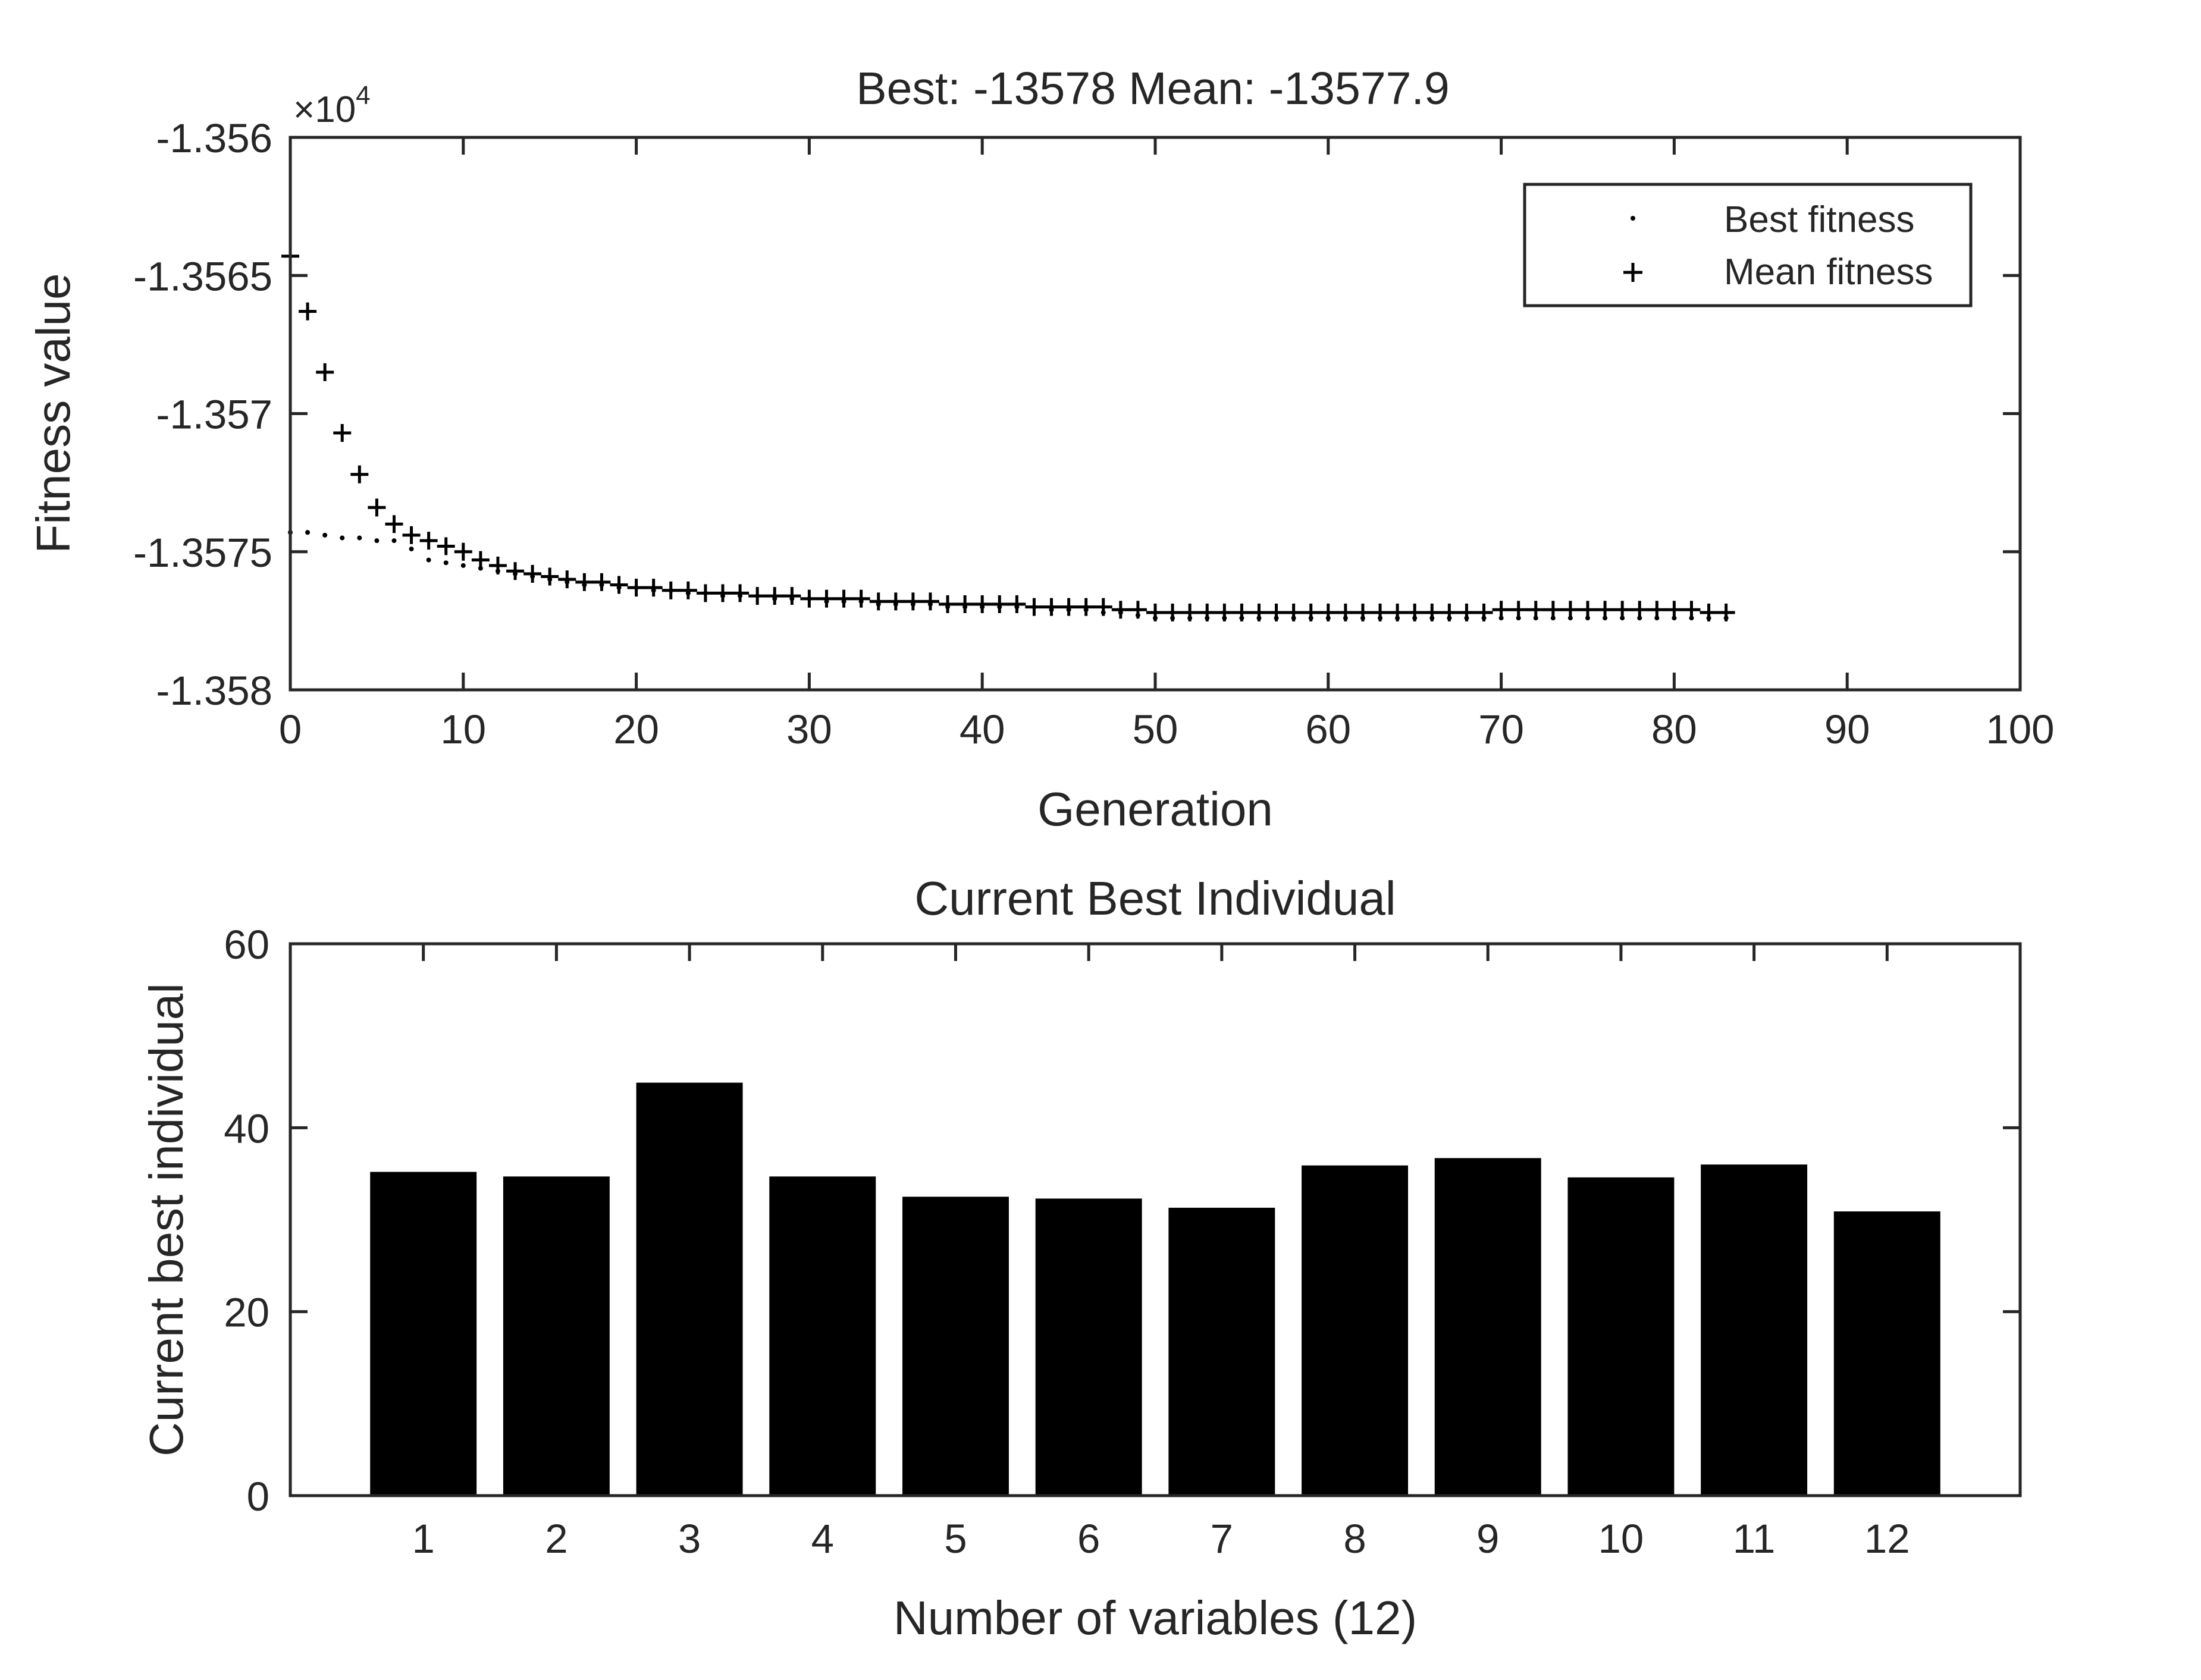 The width and height of the screenshot is (2201, 1680). What do you see at coordinates (1088, 1539) in the screenshot?
I see `variable-x-tick-label: 6` at bounding box center [1088, 1539].